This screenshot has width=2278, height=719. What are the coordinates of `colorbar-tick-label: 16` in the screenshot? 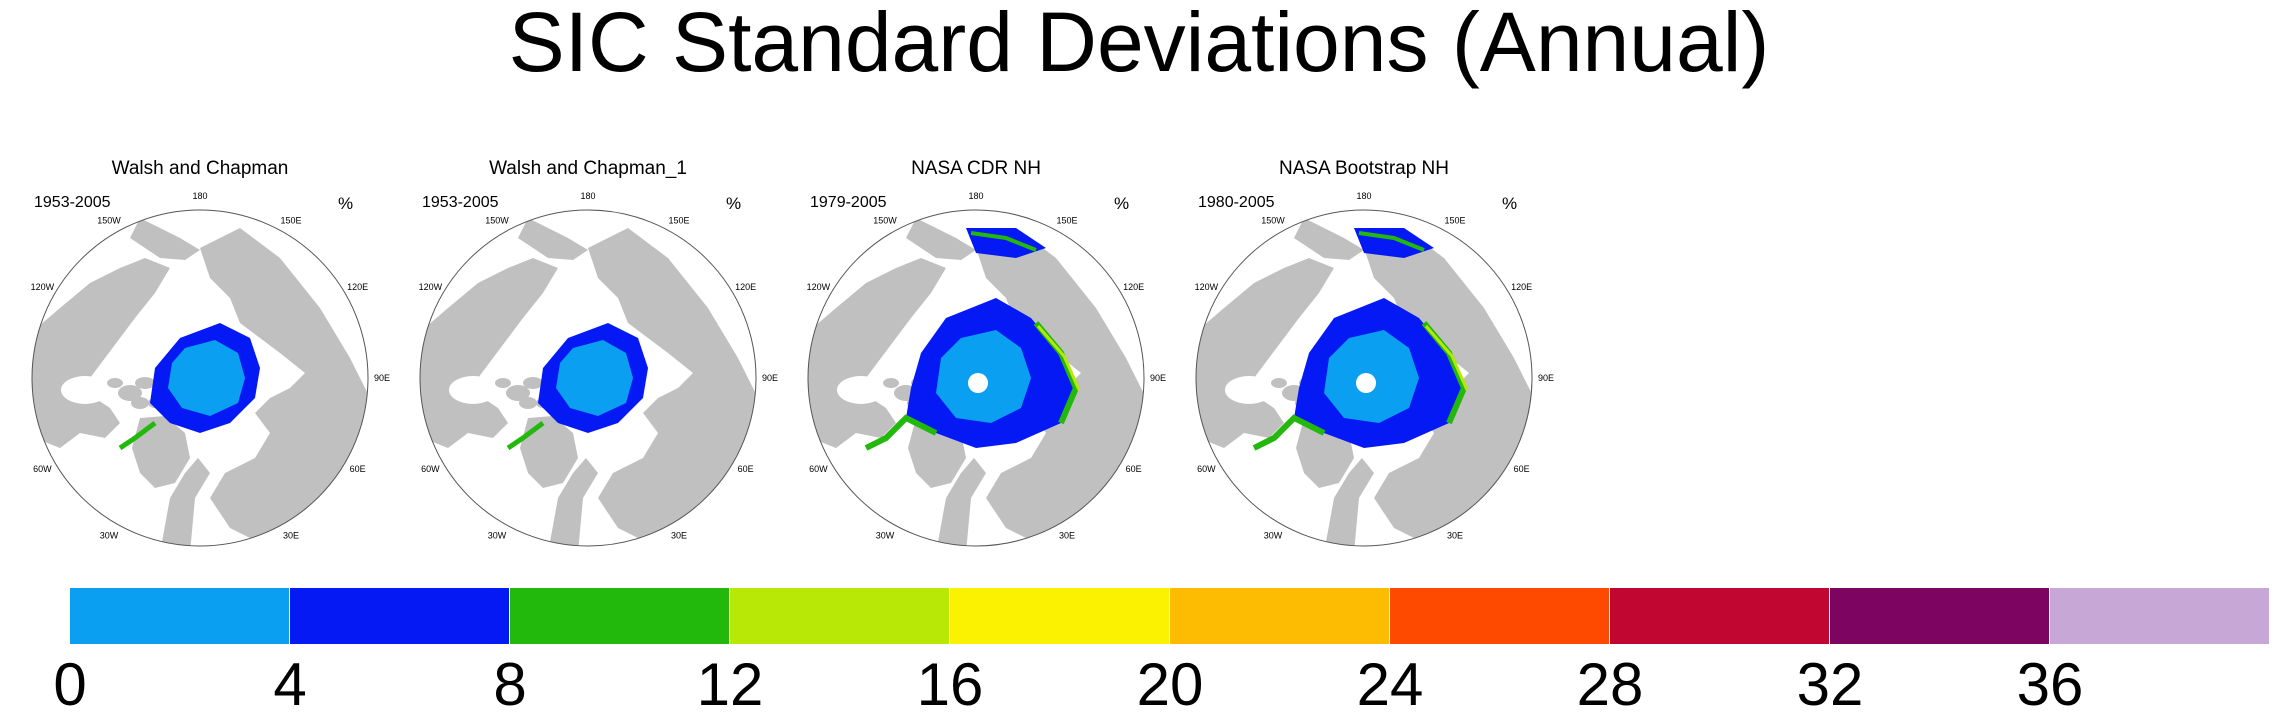 It's located at (950, 684).